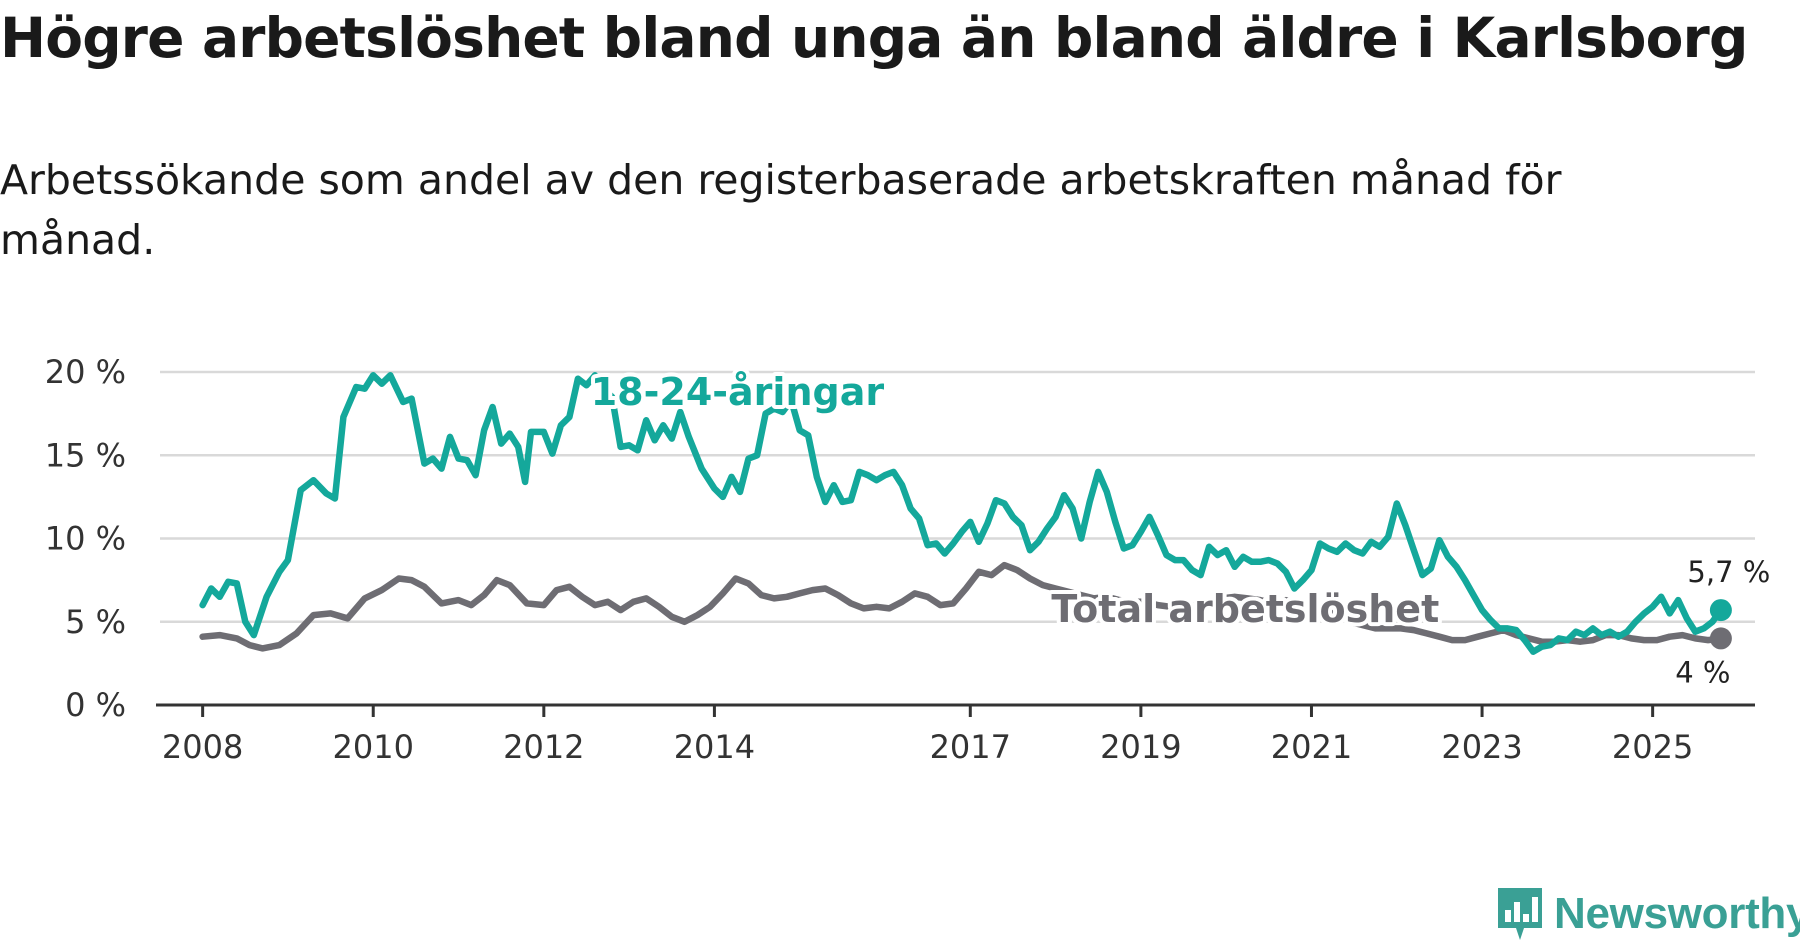  I want to click on newsworthy-logo-icon, so click(1520, 914).